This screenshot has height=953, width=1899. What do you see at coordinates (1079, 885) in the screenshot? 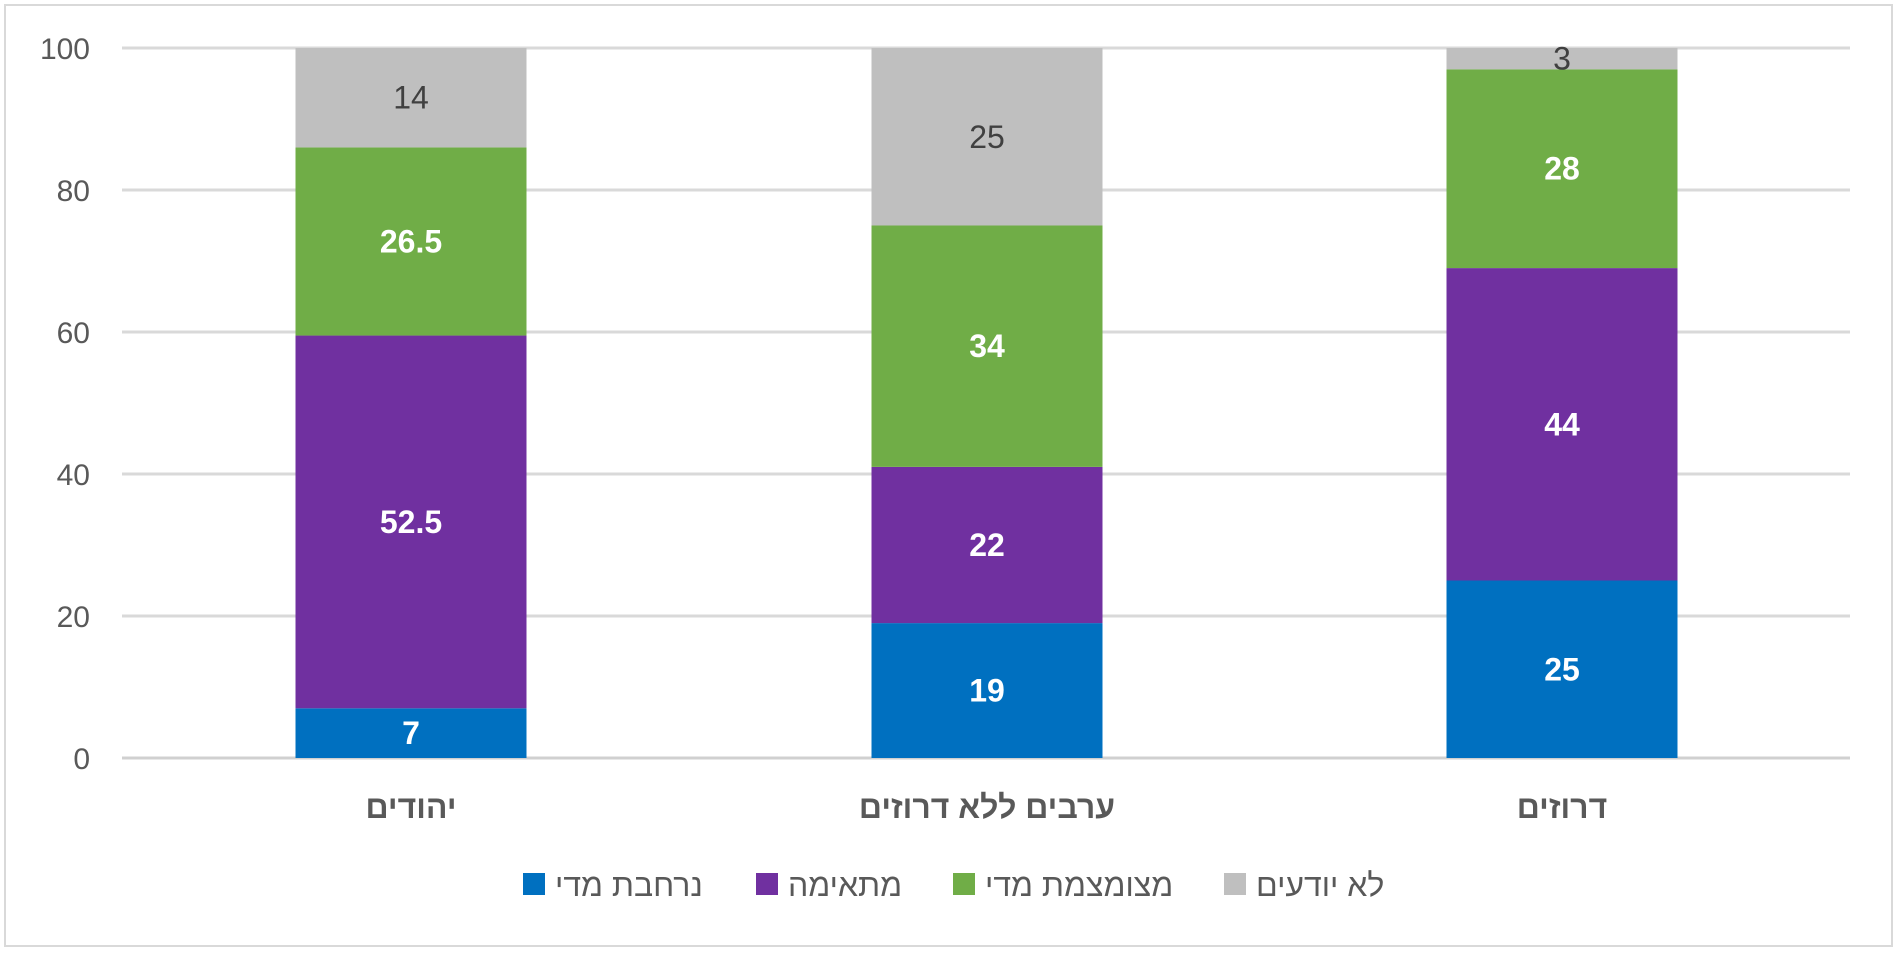
I see `legend-label: מצומצמת מדי` at bounding box center [1079, 885].